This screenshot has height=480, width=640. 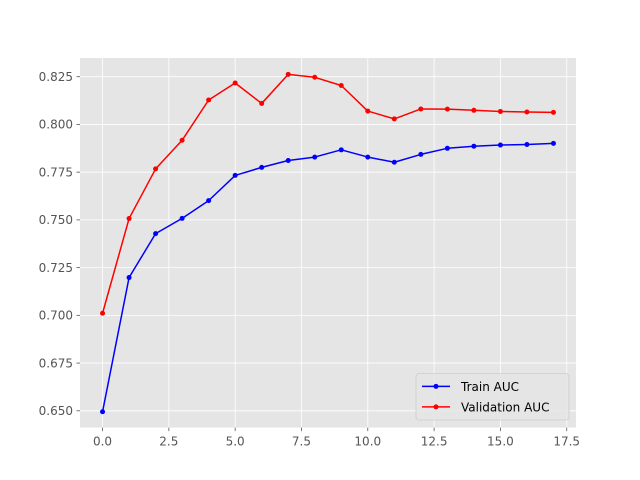 What do you see at coordinates (235, 442) in the screenshot?
I see `x-tick-label: 5.0` at bounding box center [235, 442].